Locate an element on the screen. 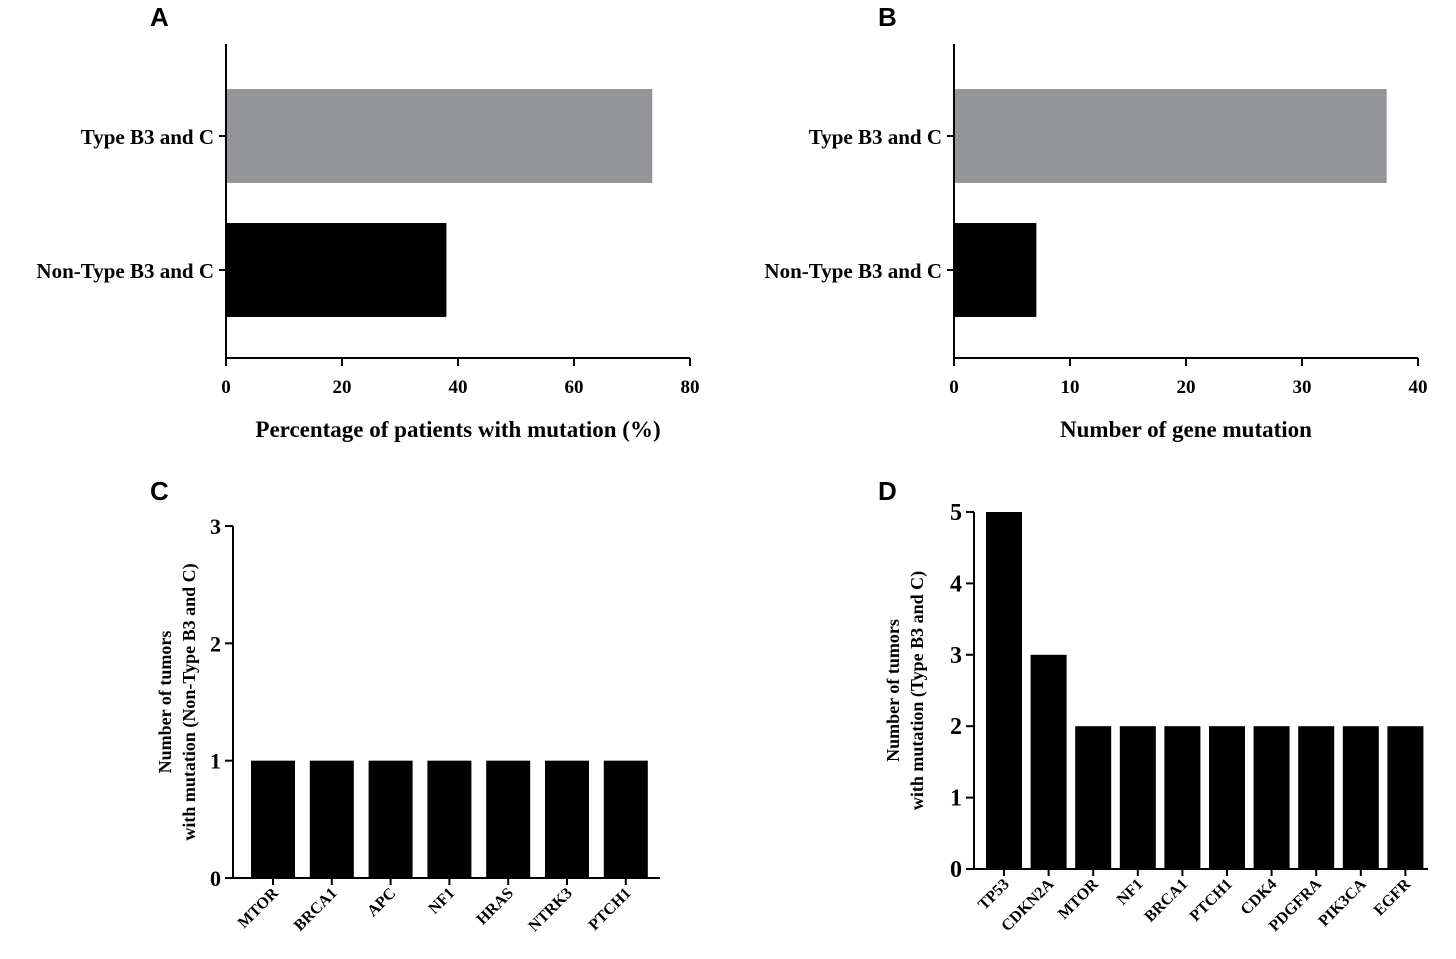 The width and height of the screenshot is (1456, 959). chart-c-category-label-2: APC is located at coordinates (381, 902).